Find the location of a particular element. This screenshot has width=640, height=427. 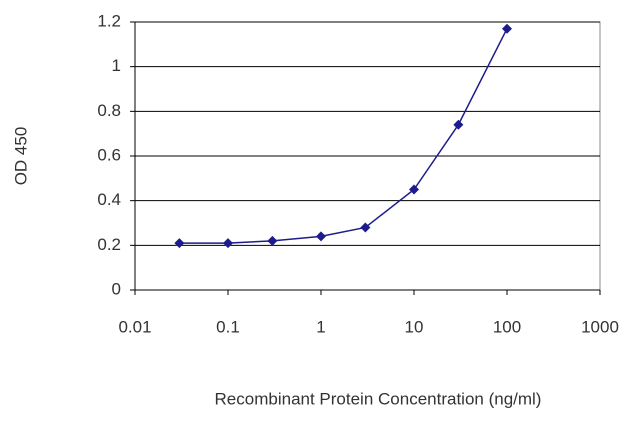

x-tick-label: 0.01 is located at coordinates (134, 326).